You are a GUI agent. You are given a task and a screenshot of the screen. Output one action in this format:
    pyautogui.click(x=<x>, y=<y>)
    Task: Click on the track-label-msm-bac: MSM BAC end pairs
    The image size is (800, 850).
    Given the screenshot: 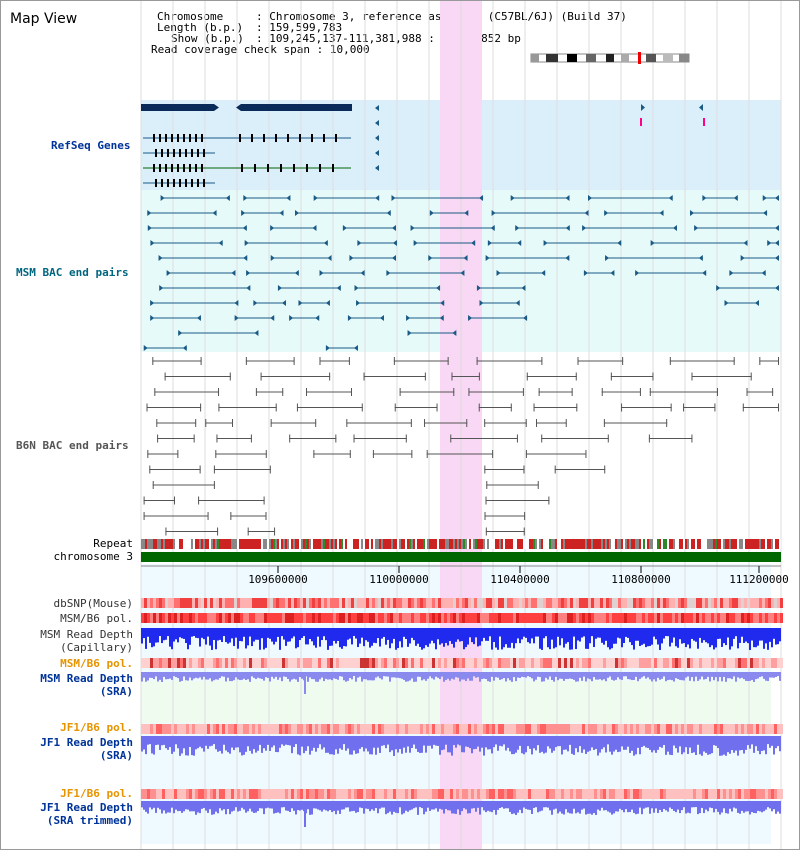 What is the action you would take?
    pyautogui.click(x=72, y=272)
    